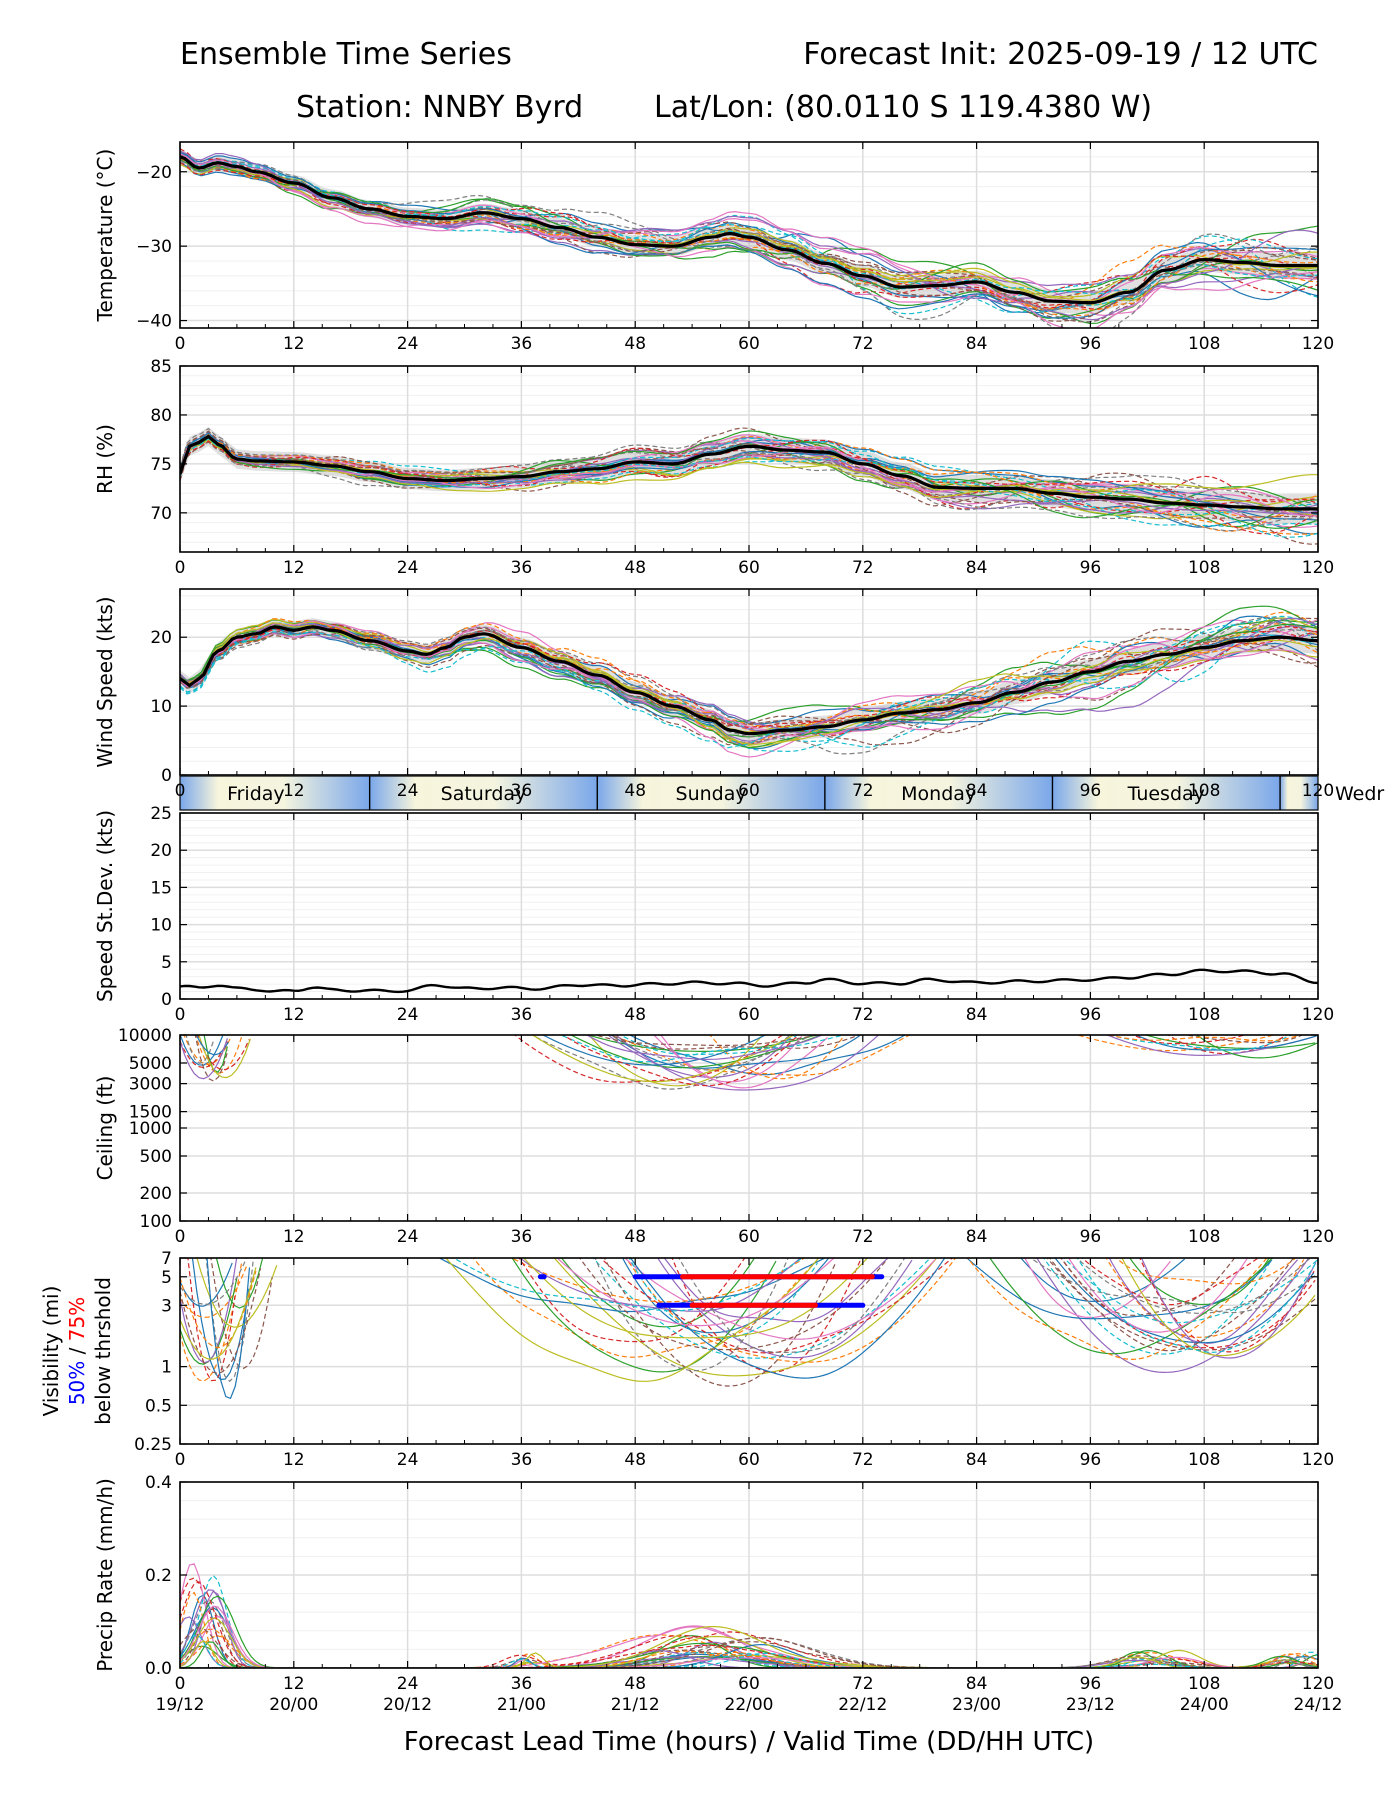 The image size is (1400, 1800). What do you see at coordinates (156, 1157) in the screenshot?
I see `ceiling-y-tick-label: 500` at bounding box center [156, 1157].